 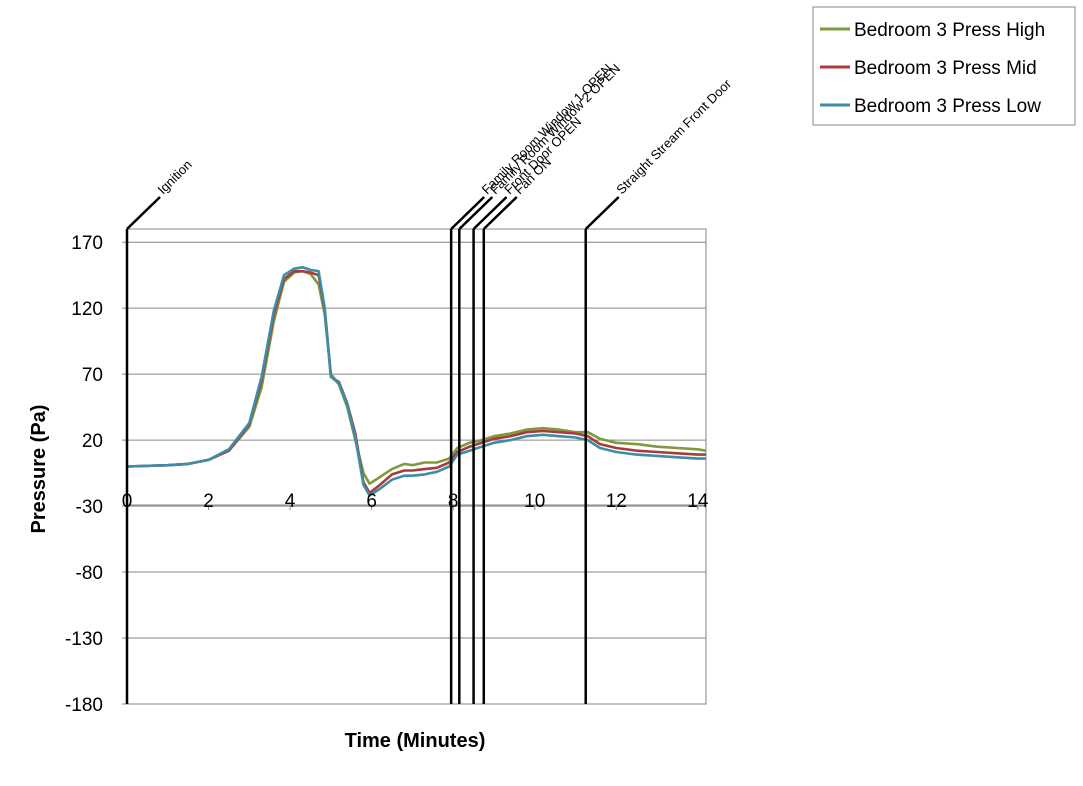 What do you see at coordinates (39, 469) in the screenshot?
I see `y-axis-title: Pressure (Pa)` at bounding box center [39, 469].